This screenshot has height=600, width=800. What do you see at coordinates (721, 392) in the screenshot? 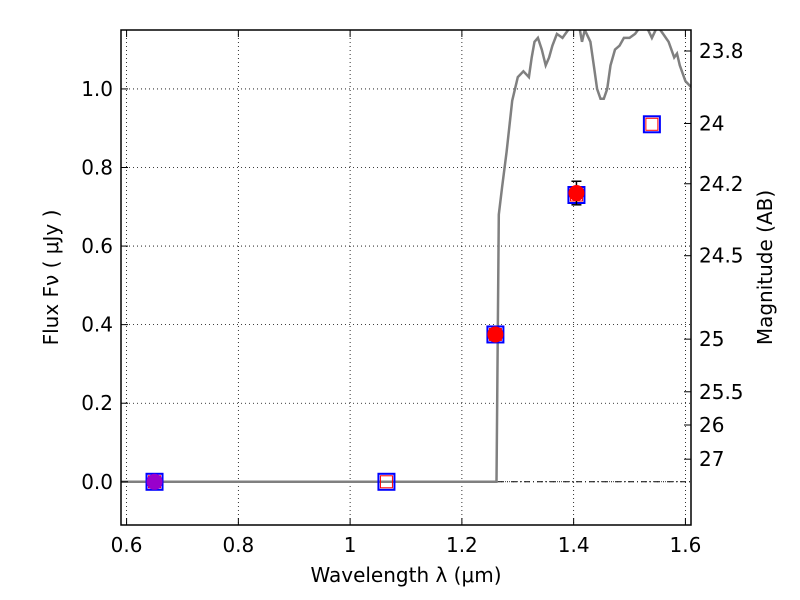
I see `y2-tick-label: 25.5` at bounding box center [721, 392].